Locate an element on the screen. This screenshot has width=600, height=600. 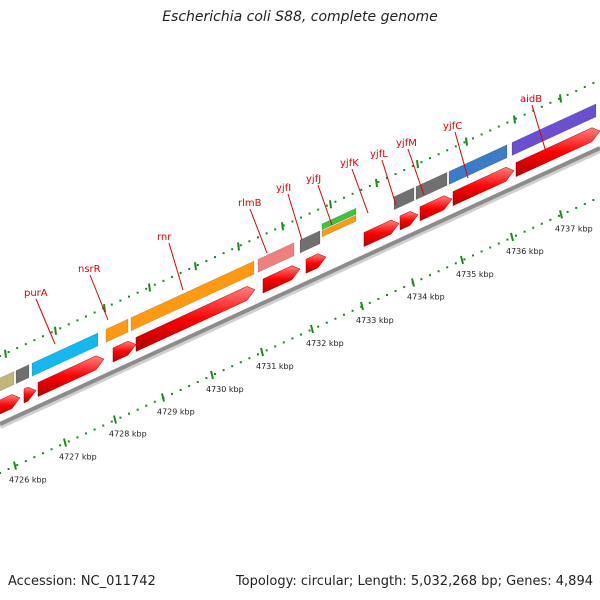
gene-rnr is located at coordinates (192, 296).